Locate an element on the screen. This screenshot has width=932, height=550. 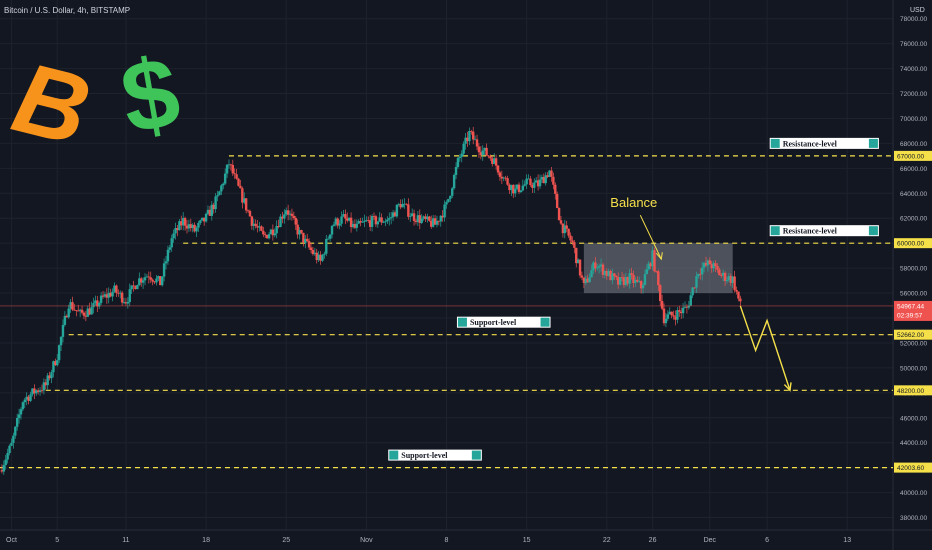
y-tick-label: 66000.00 is located at coordinates (913, 169).